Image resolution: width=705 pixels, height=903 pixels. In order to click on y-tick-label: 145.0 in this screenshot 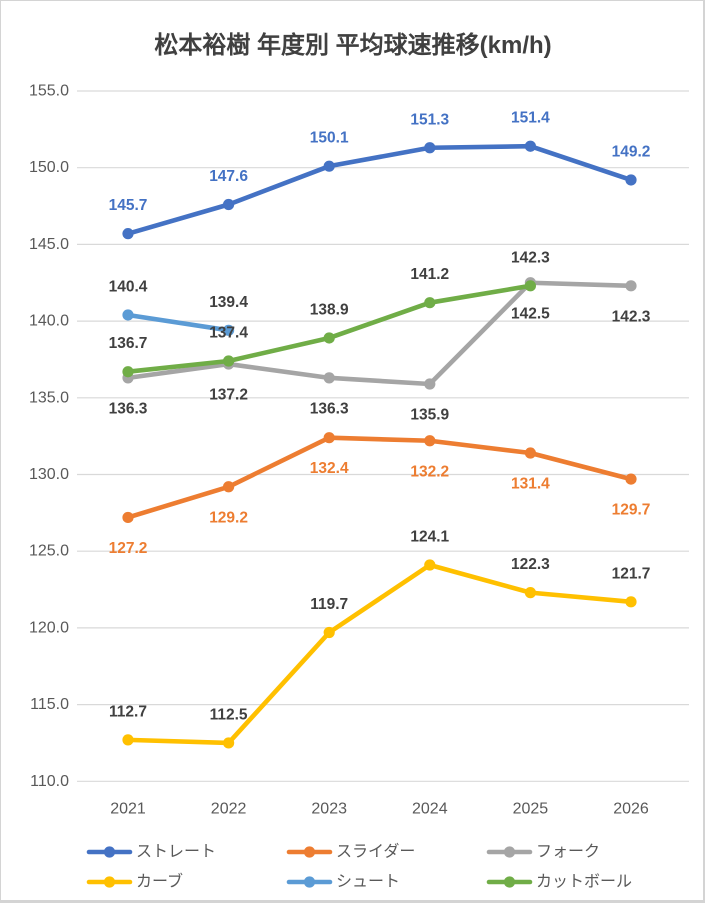, I will do `click(49, 244)`.